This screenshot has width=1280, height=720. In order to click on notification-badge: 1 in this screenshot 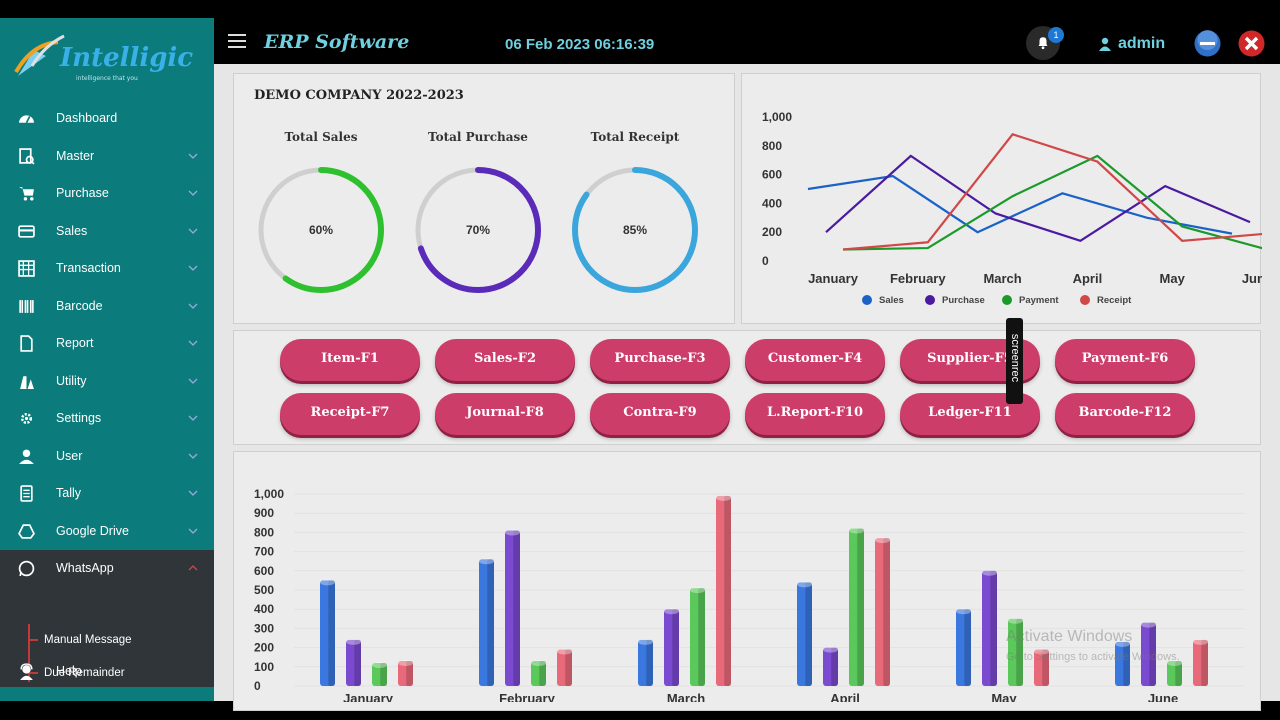, I will do `click(1056, 35)`.